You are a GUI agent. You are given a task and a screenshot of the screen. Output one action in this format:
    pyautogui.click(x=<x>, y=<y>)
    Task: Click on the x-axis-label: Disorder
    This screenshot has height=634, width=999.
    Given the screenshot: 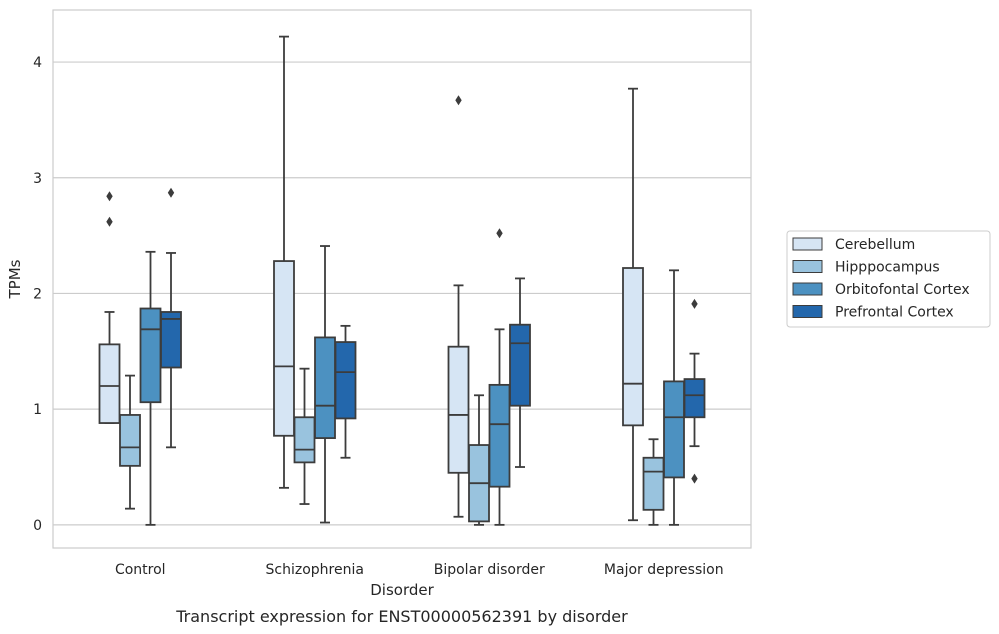 What is the action you would take?
    pyautogui.click(x=402, y=590)
    